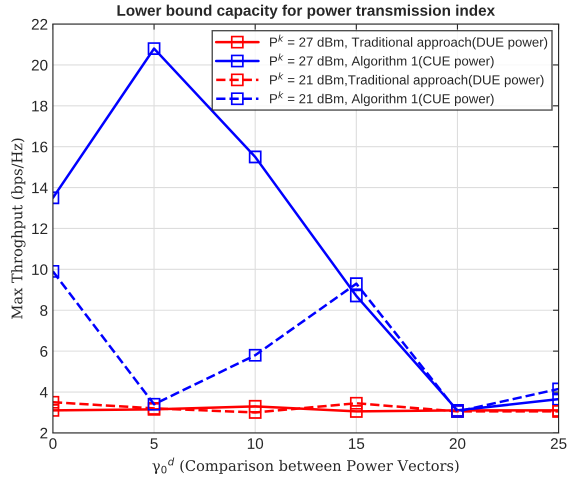 The width and height of the screenshot is (588, 481). Describe the element at coordinates (44, 392) in the screenshot. I see `y-tick-label: 4` at that location.